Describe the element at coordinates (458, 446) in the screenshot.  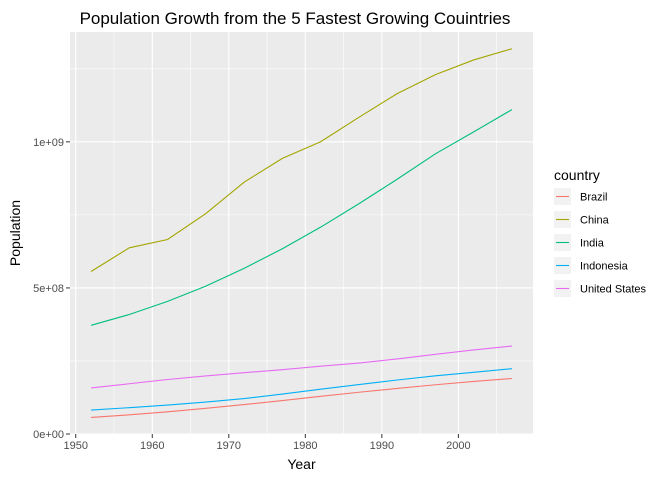
I see `x-tick-label: 2000` at that location.